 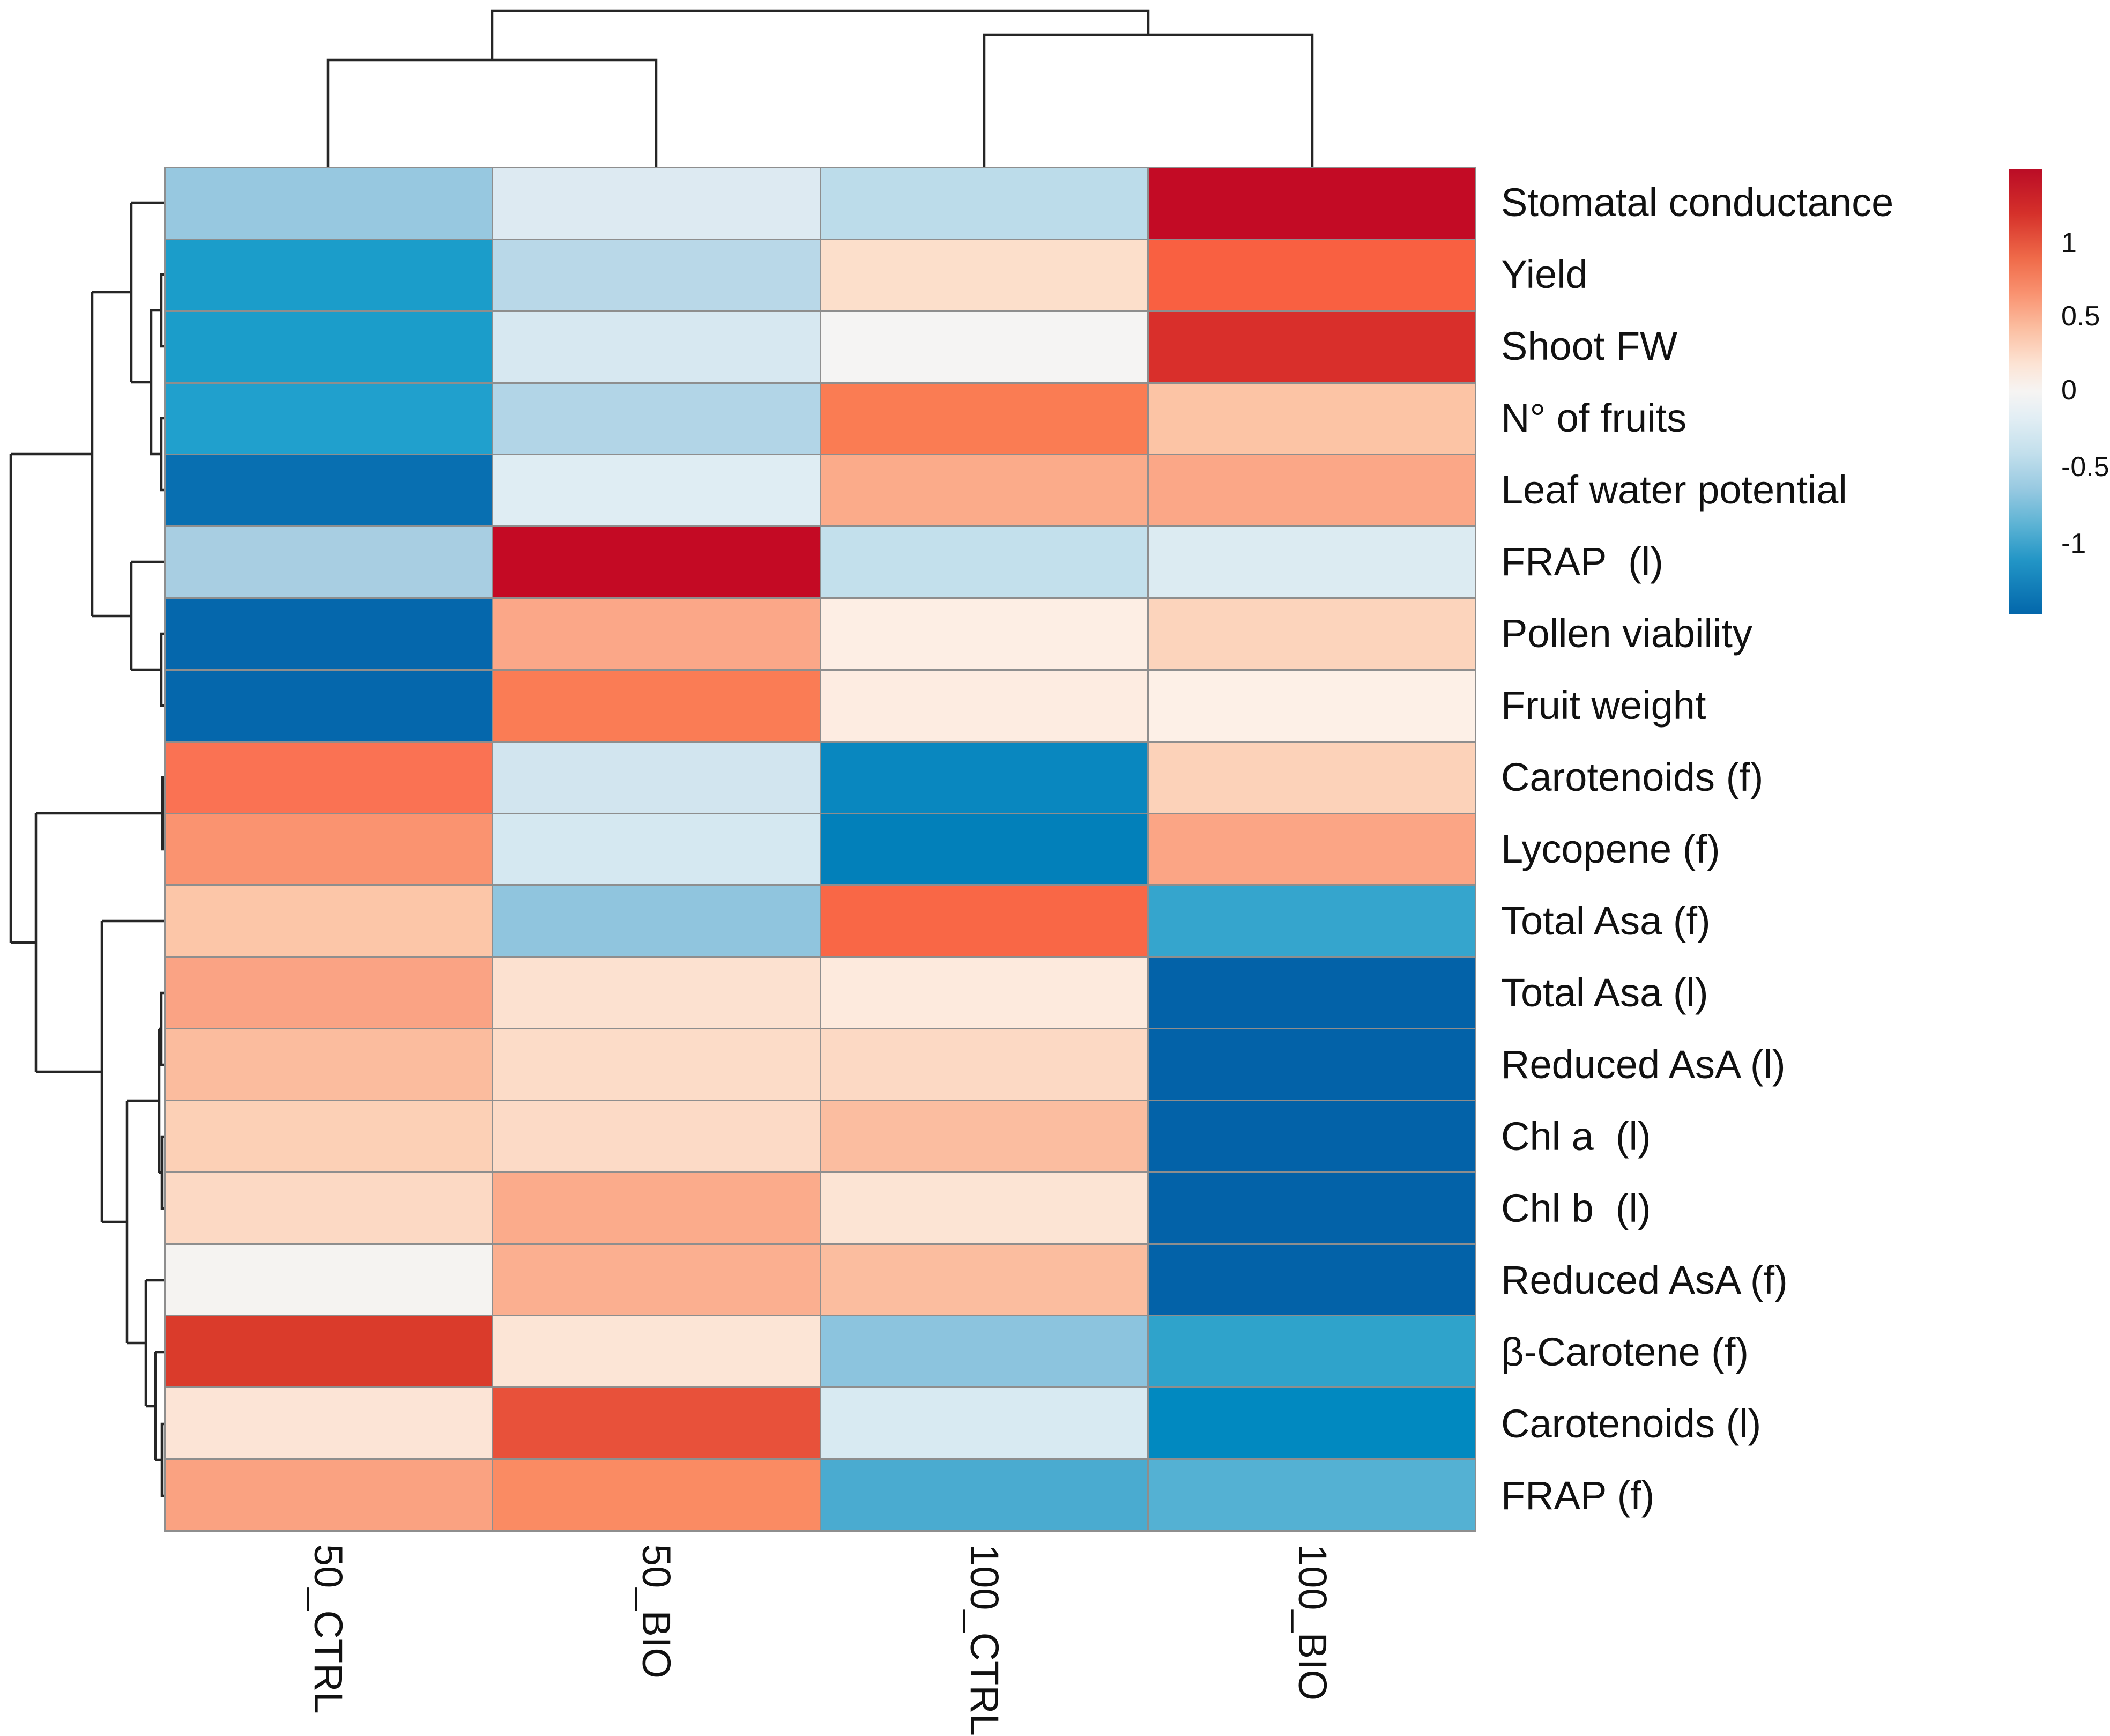 What do you see at coordinates (984, 1208) in the screenshot?
I see `heatmap-cell-Chl b (l)-100_CTRL` at bounding box center [984, 1208].